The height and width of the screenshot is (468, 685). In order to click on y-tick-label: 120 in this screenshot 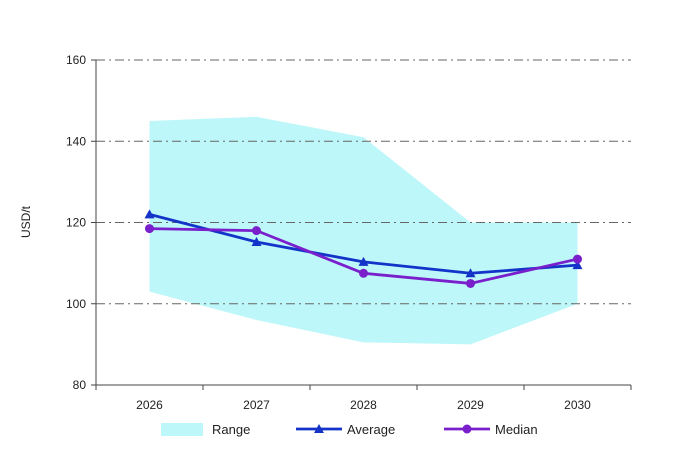, I will do `click(76, 223)`.